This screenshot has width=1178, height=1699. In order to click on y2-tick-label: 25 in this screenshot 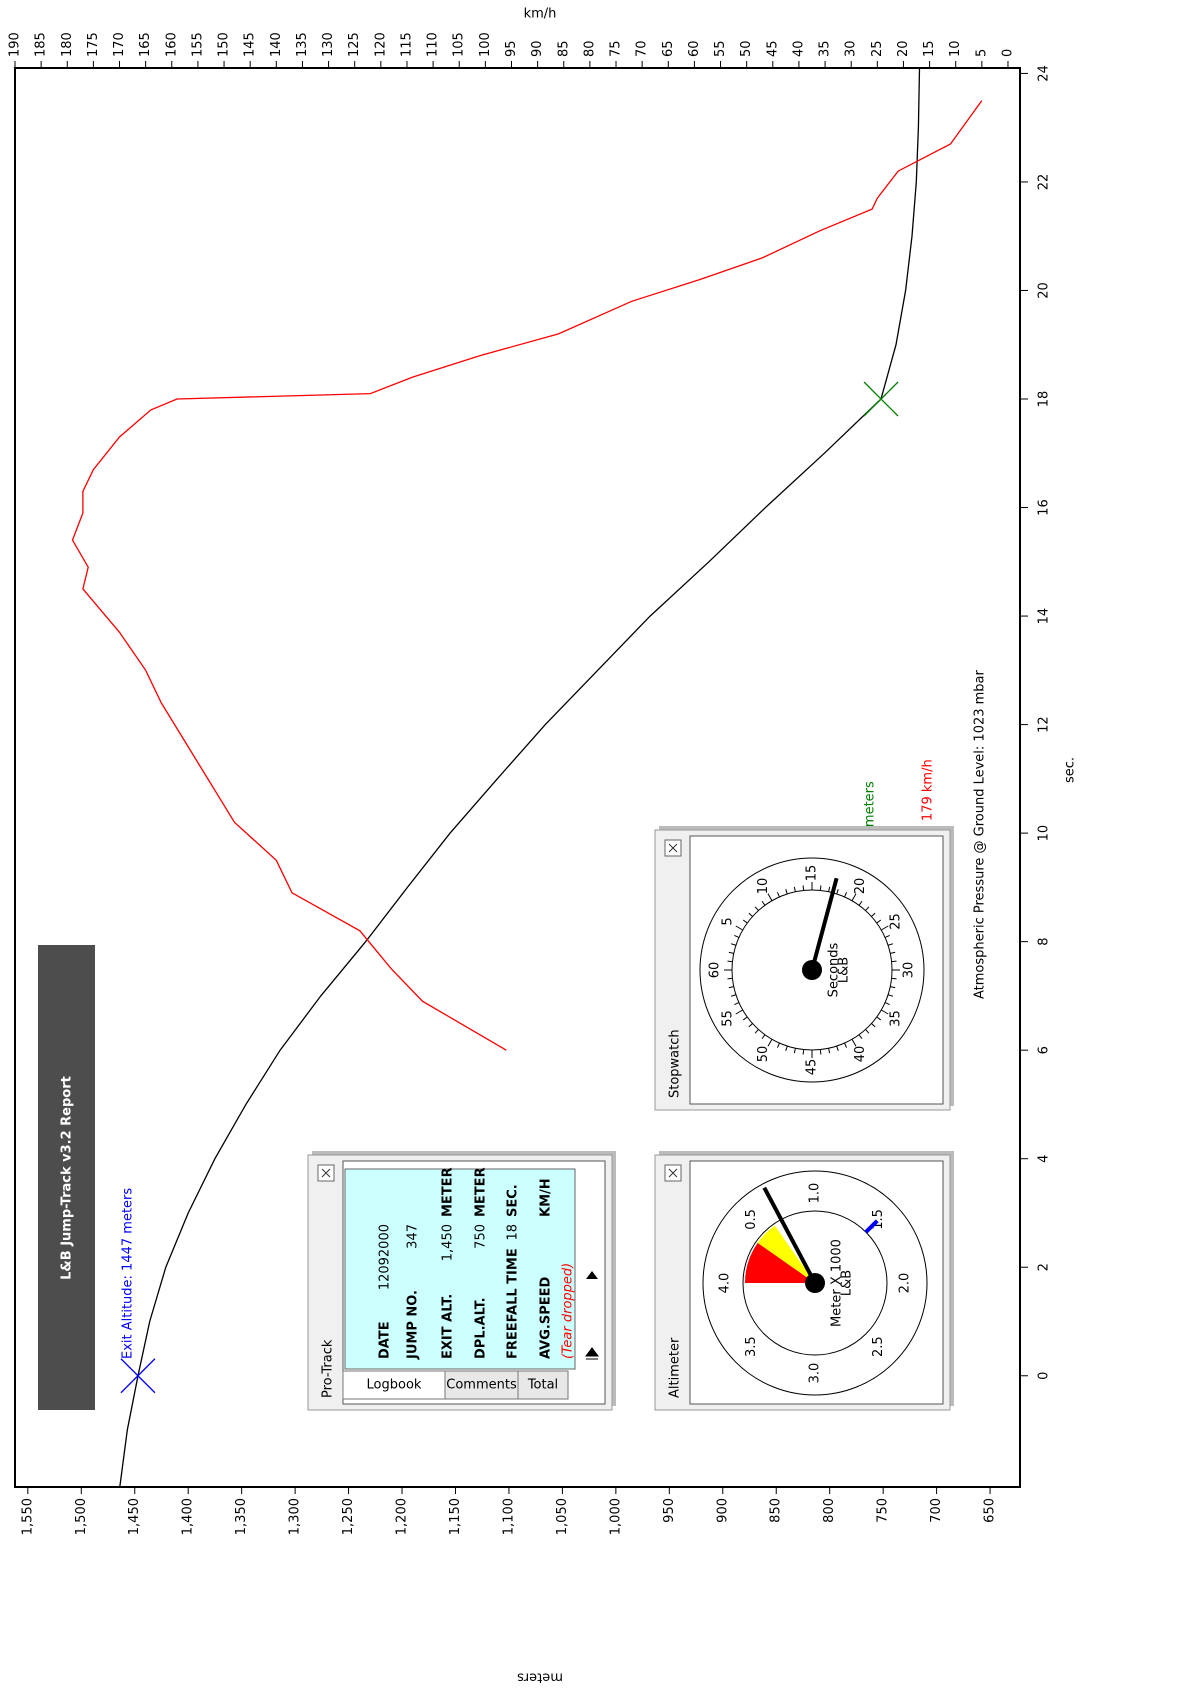, I will do `click(877, 48)`.